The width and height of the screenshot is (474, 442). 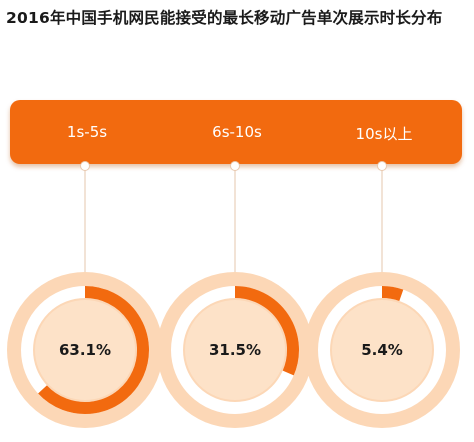 I want to click on inner-circle-6s-10s, so click(x=235, y=350).